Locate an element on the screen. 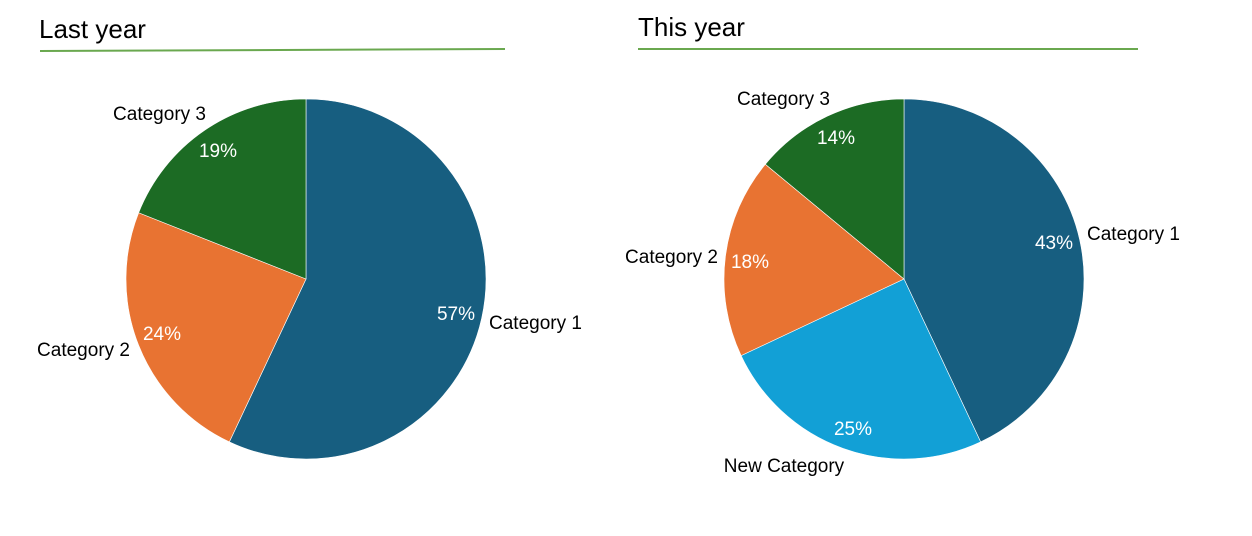 The image size is (1252, 536). slice-value-label: 14% is located at coordinates (836, 138).